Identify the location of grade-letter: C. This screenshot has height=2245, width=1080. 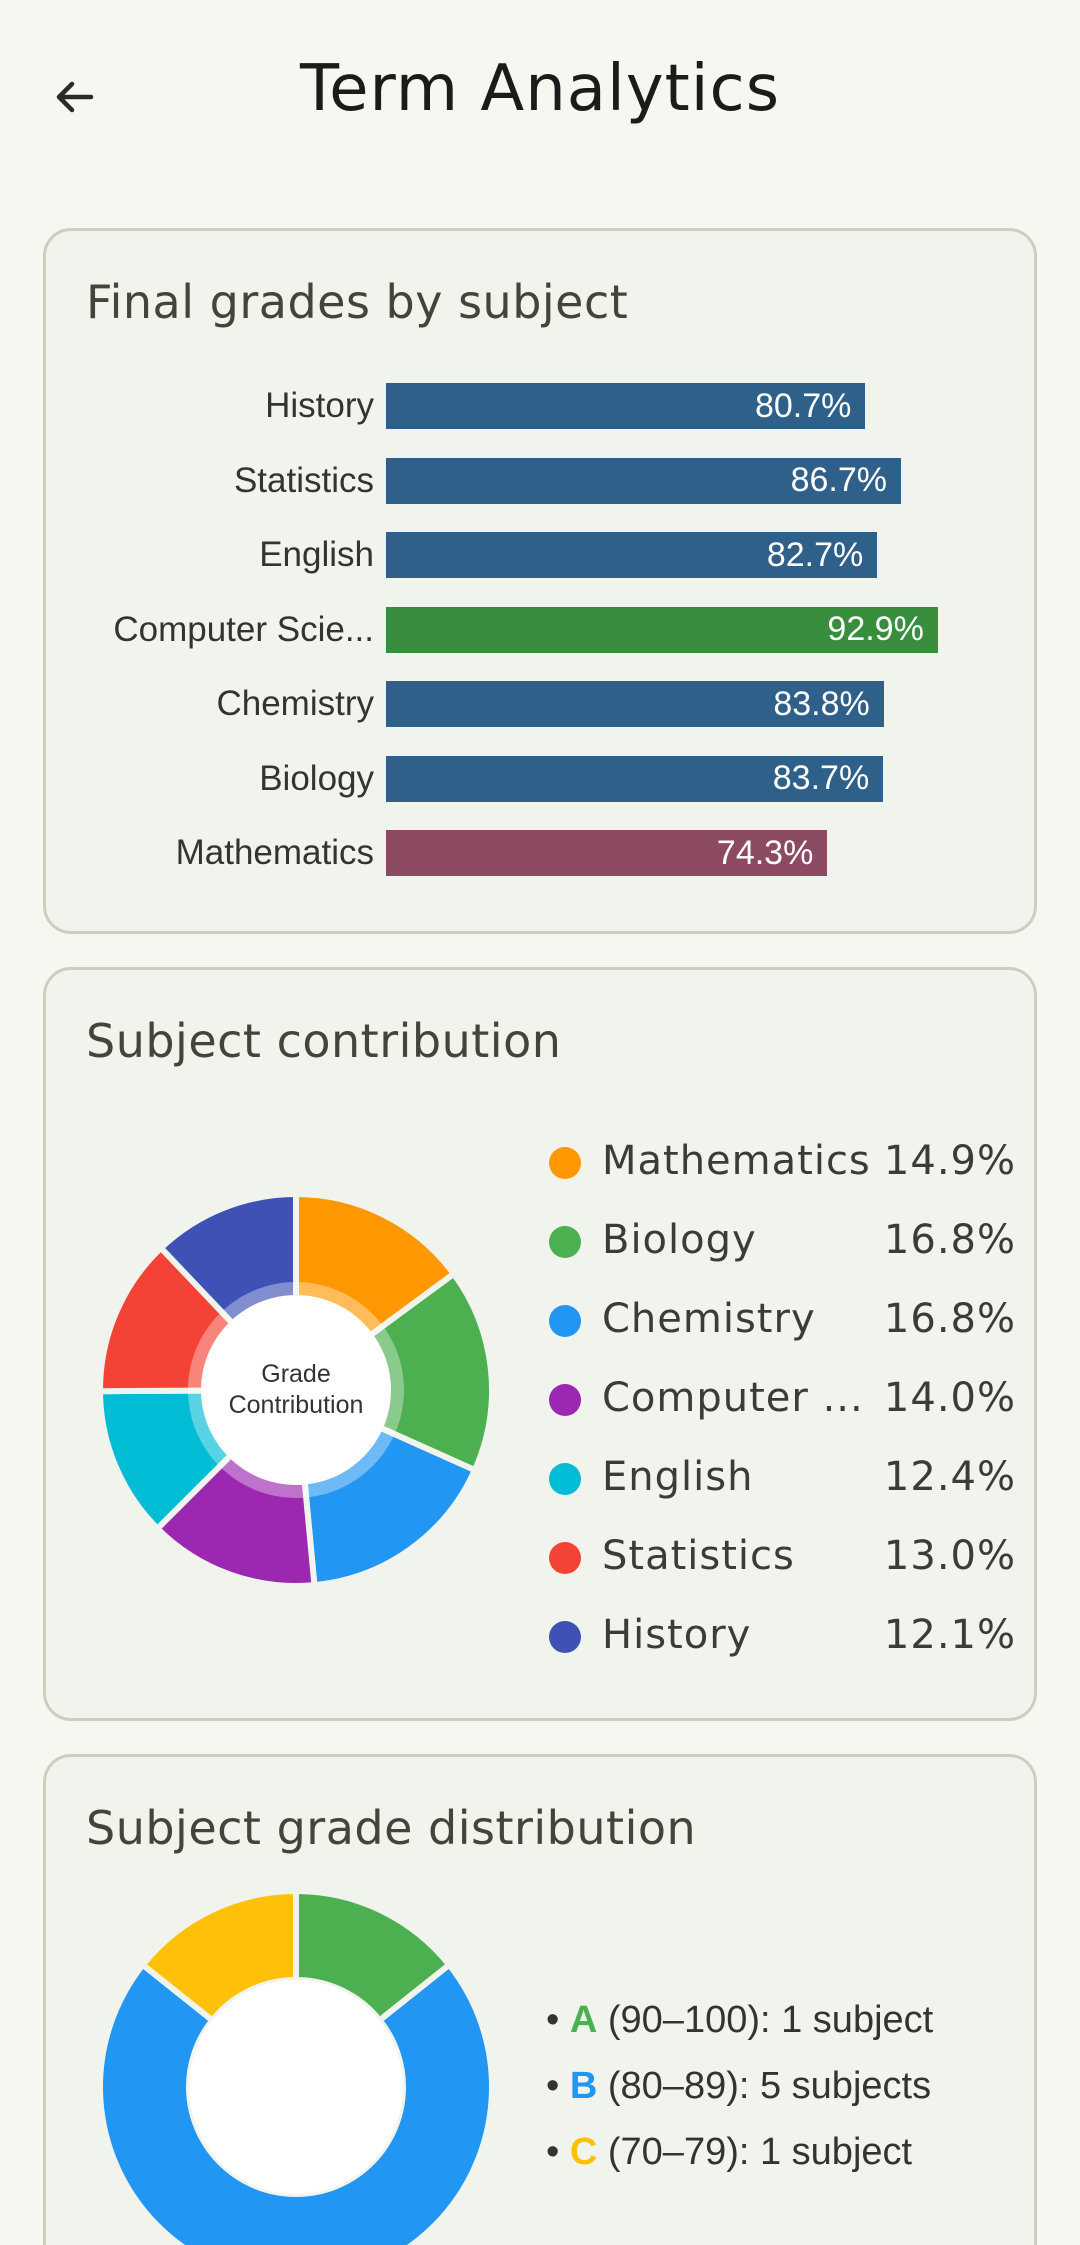
(583, 2152).